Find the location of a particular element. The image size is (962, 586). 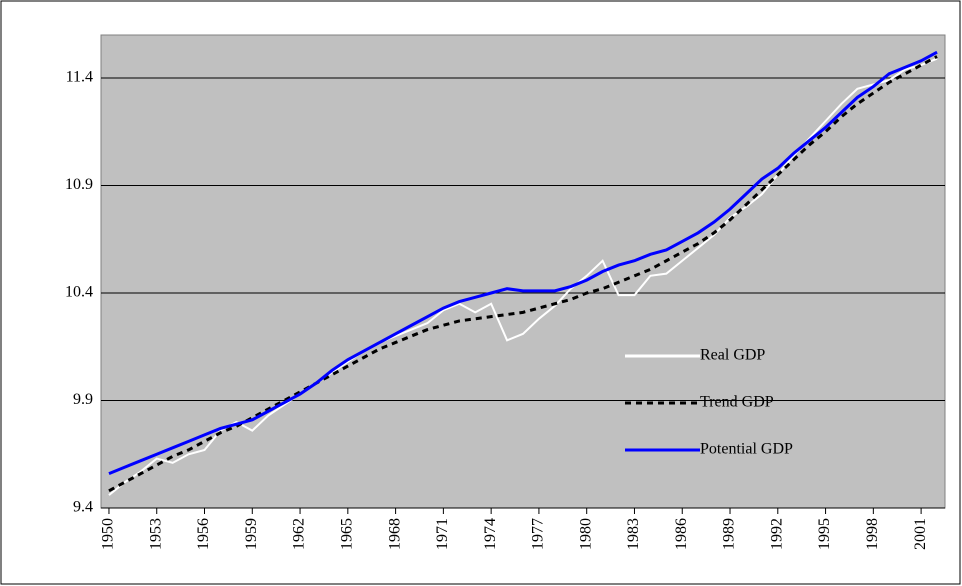

y-tick-label: 9.4 is located at coordinates (83, 507).